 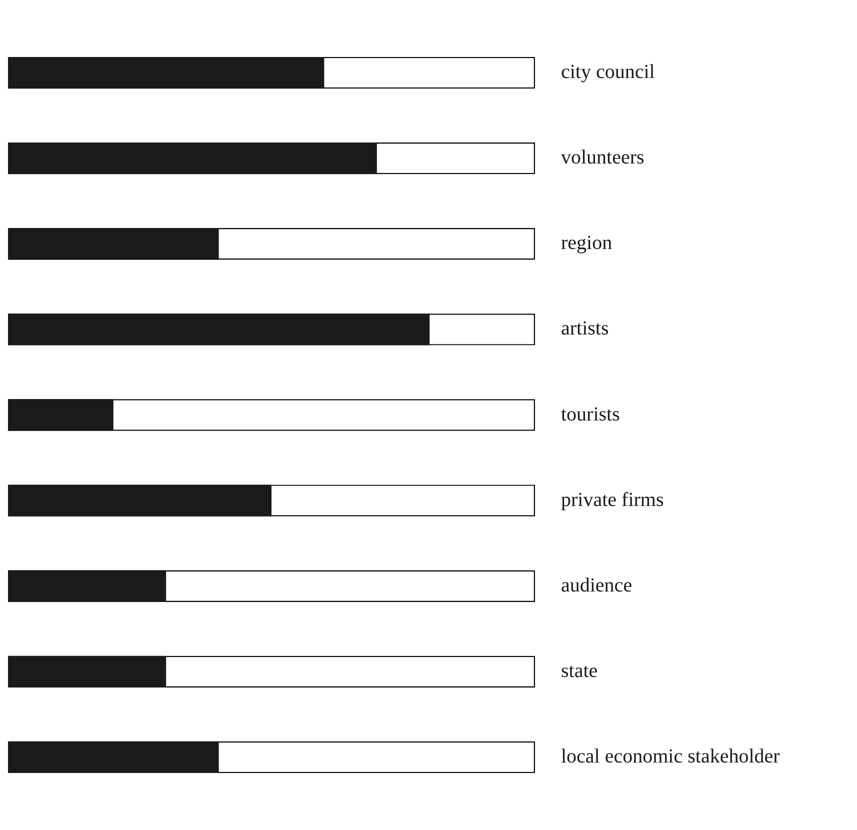 What do you see at coordinates (670, 756) in the screenshot?
I see `y-tick-label: local economic stakeholder` at bounding box center [670, 756].